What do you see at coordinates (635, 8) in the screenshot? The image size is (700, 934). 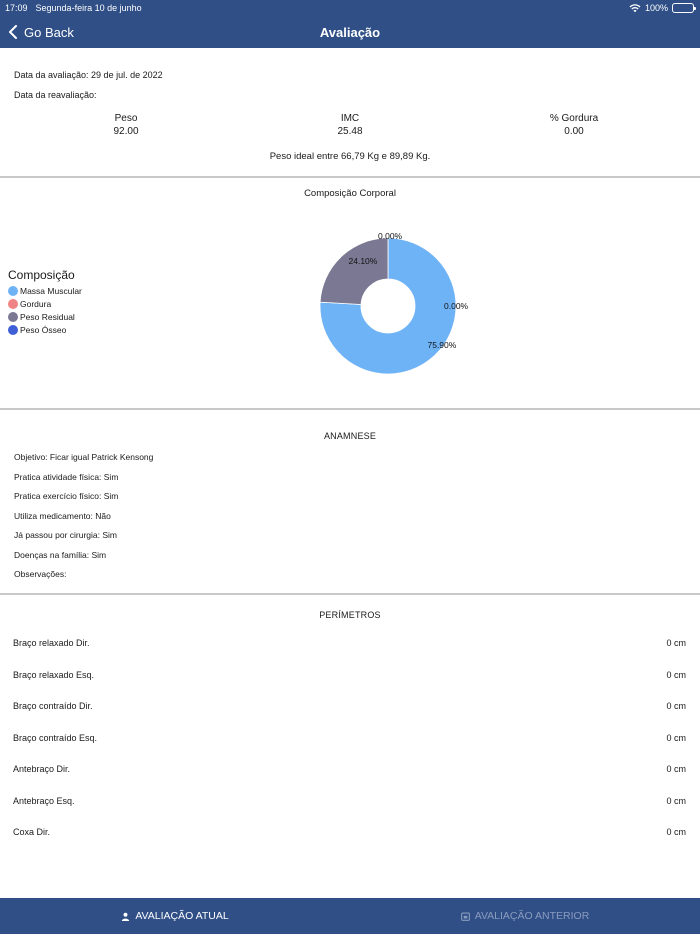 I see `wifi-icon` at bounding box center [635, 8].